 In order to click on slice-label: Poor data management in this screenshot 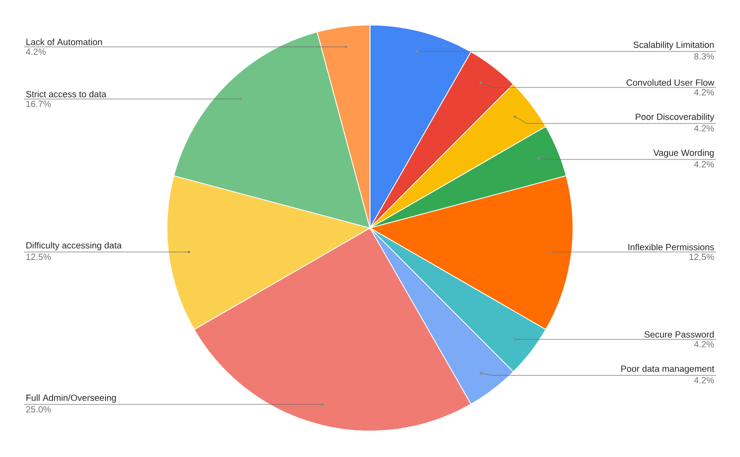, I will do `click(667, 369)`.